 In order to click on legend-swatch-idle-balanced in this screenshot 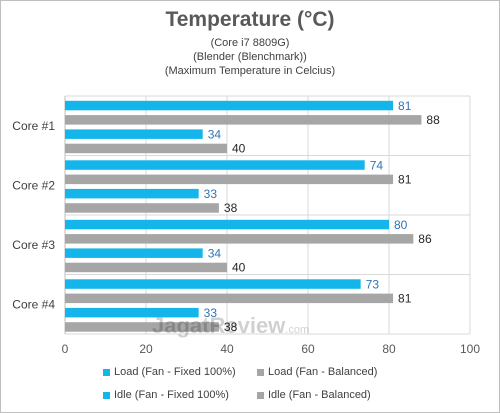, I will do `click(260, 395)`.